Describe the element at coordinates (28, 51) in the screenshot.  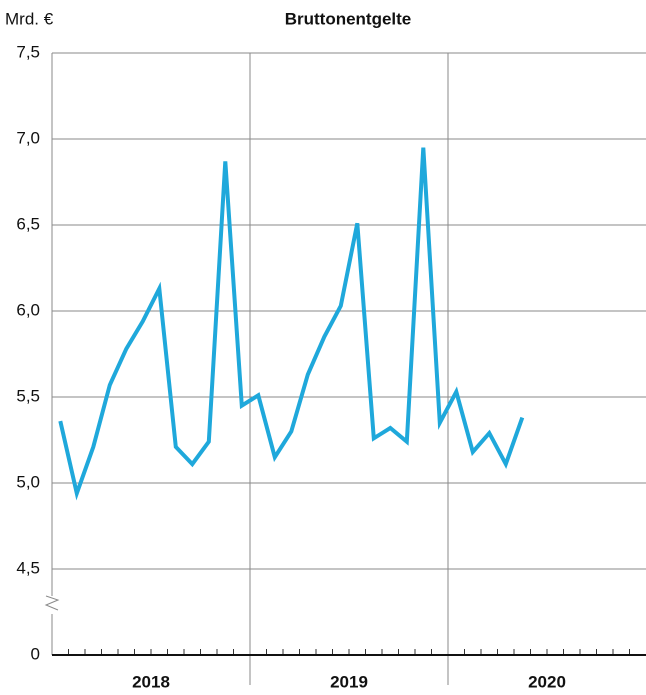
I see `y-tick-label: 7,5` at that location.